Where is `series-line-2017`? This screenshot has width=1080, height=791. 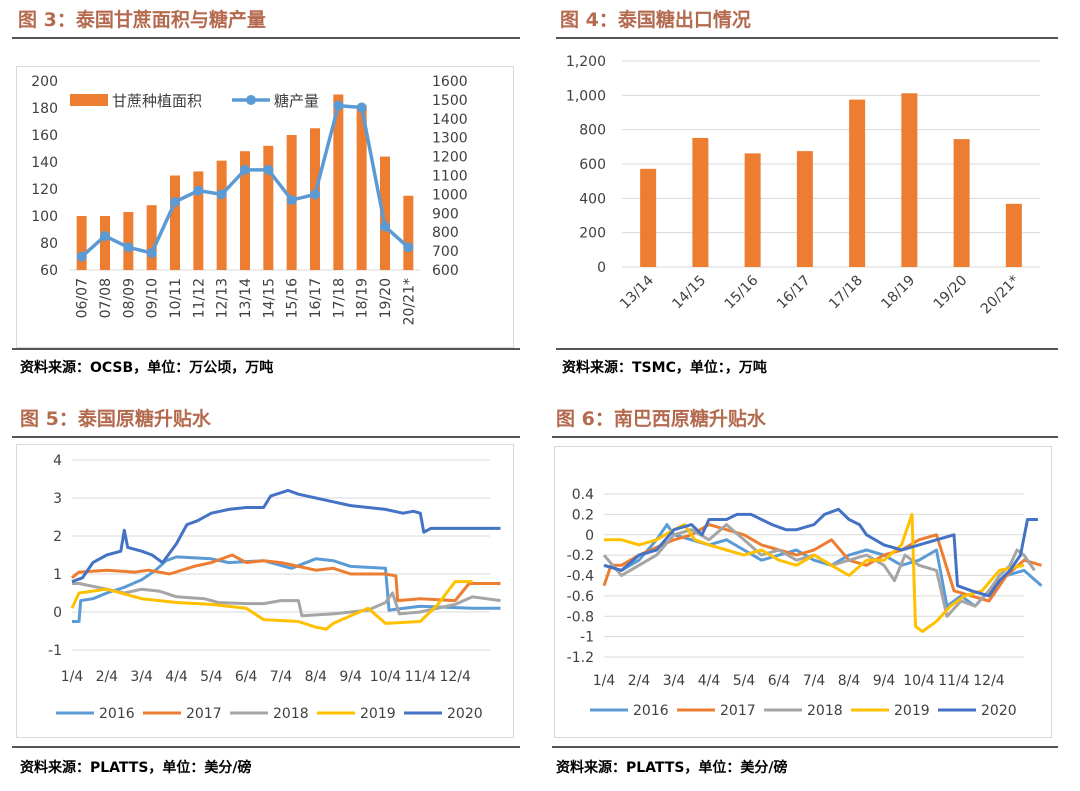 series-line-2017 is located at coordinates (286, 578).